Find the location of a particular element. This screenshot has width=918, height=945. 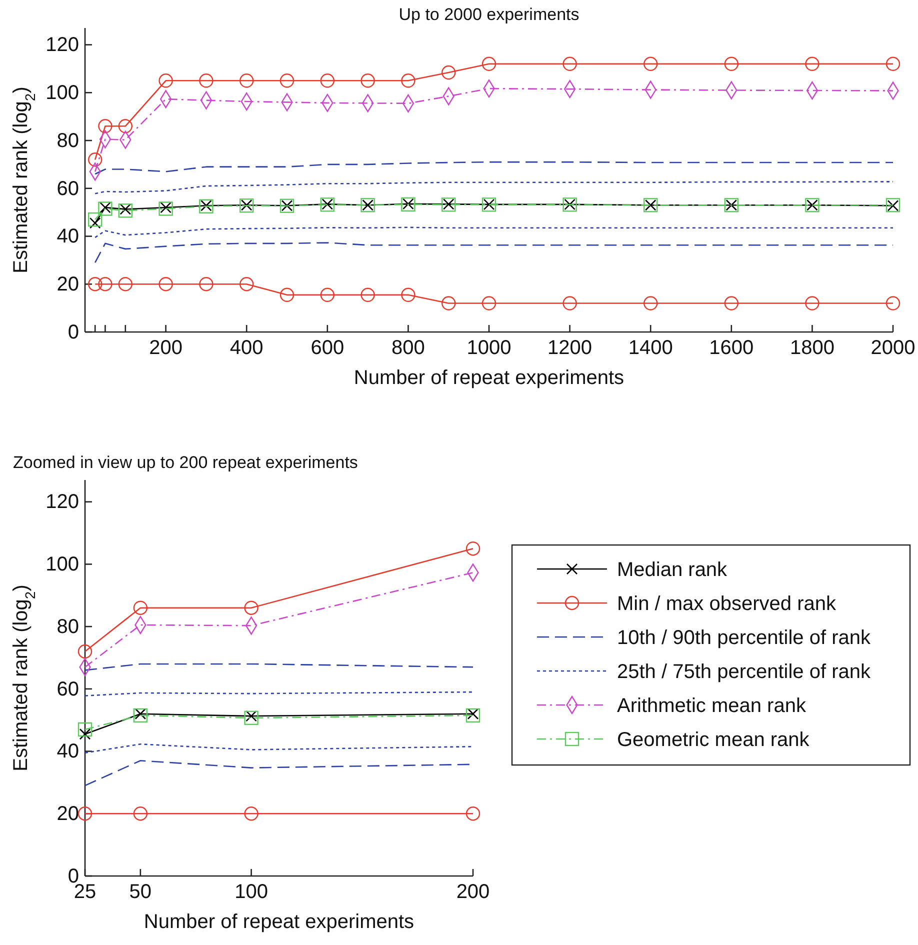

x-tick-label: 50 is located at coordinates (140, 892).